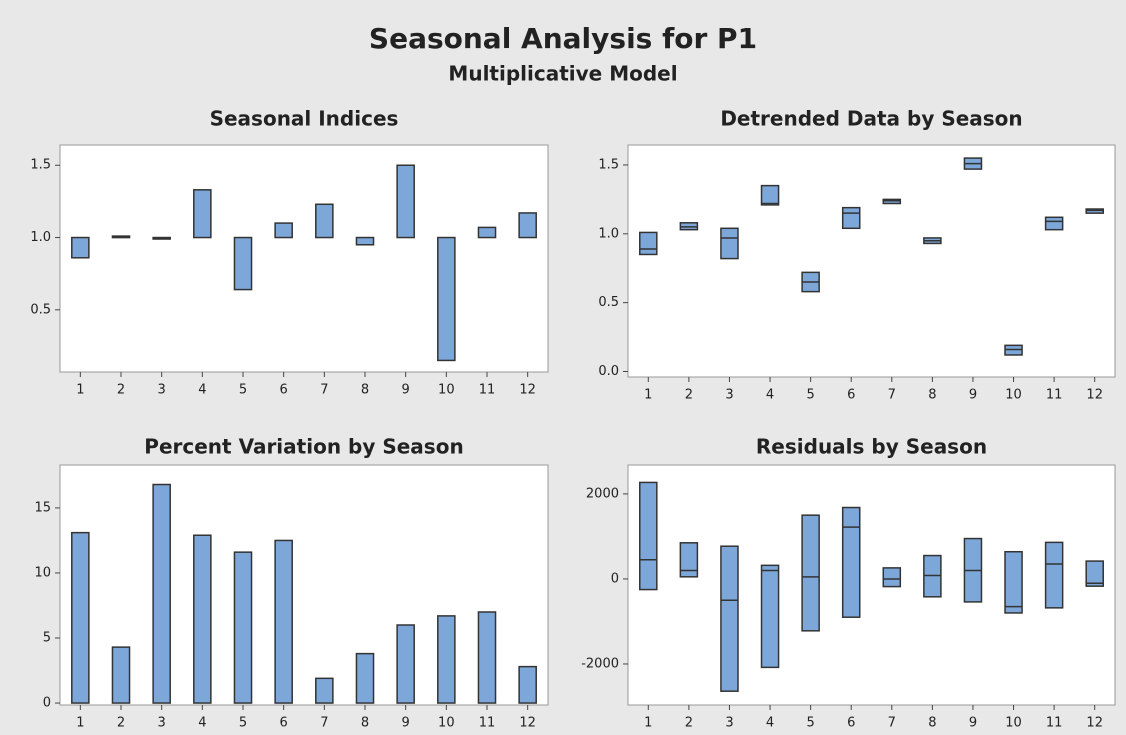 This screenshot has width=1126, height=735. I want to click on main-title: Seasonal Analysis for P1, so click(563, 38).